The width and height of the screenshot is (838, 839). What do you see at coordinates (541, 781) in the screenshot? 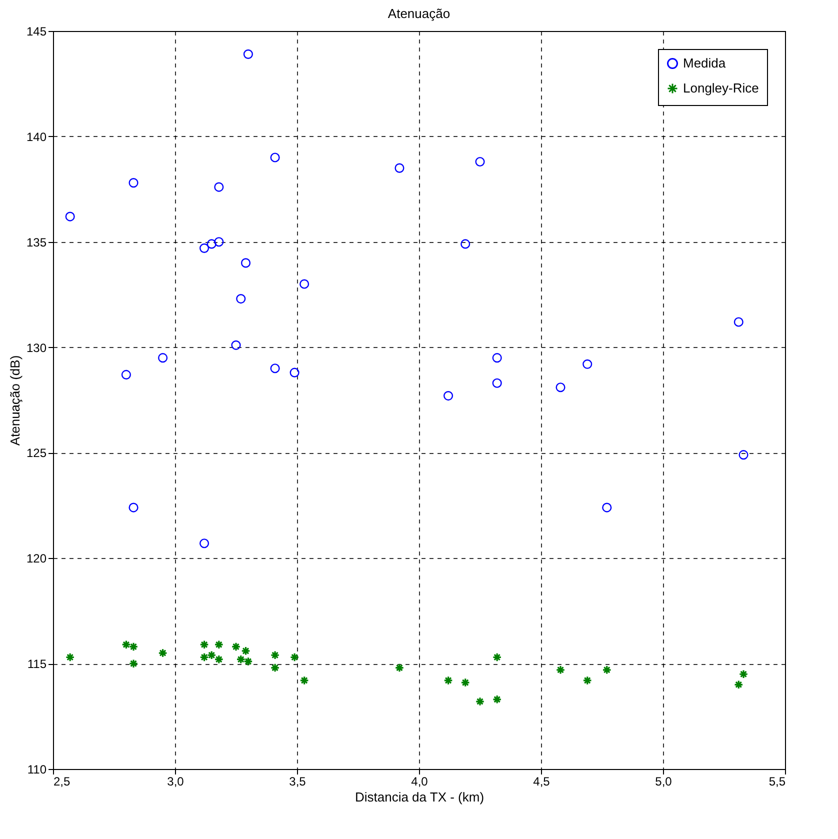
I see `x-tick-label: 4,5` at bounding box center [541, 781].